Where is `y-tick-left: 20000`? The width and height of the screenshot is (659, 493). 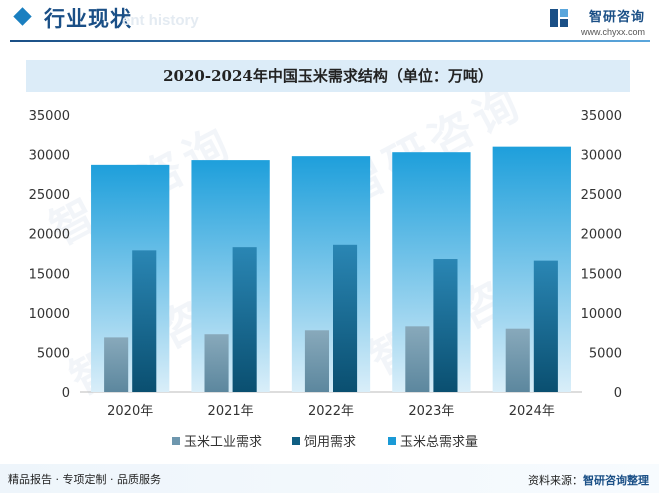
y-tick-left: 20000 is located at coordinates (49, 235).